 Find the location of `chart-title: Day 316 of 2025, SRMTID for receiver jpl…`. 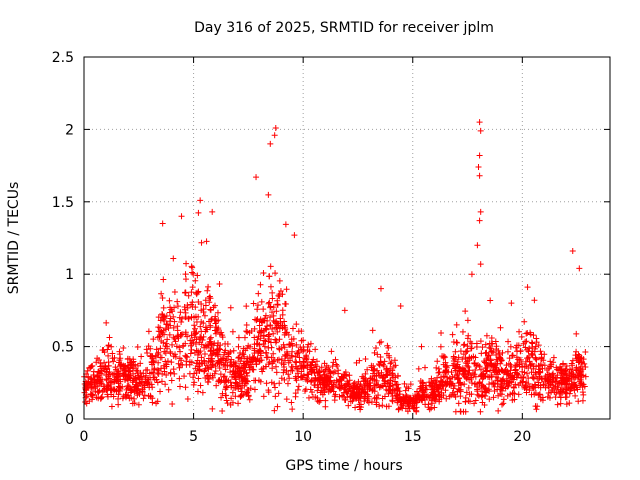

chart-title: Day 316 of 2025, SRMTID for receiver jpl… is located at coordinates (344, 28).